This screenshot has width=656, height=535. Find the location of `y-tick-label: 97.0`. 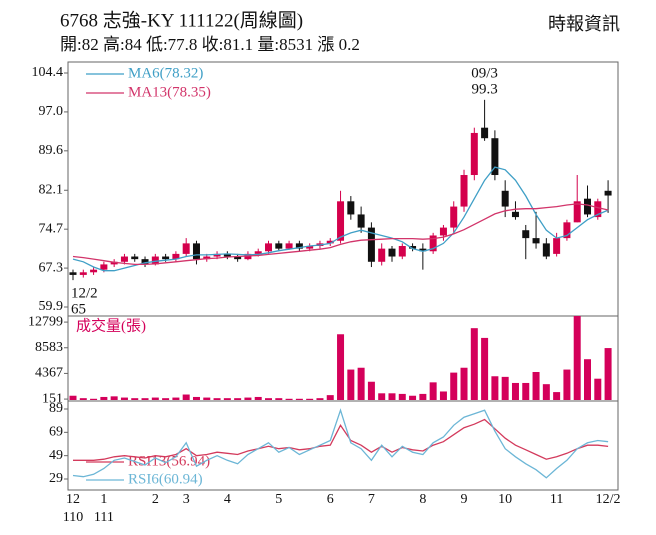

y-tick-label: 97.0 is located at coordinates (51, 111).